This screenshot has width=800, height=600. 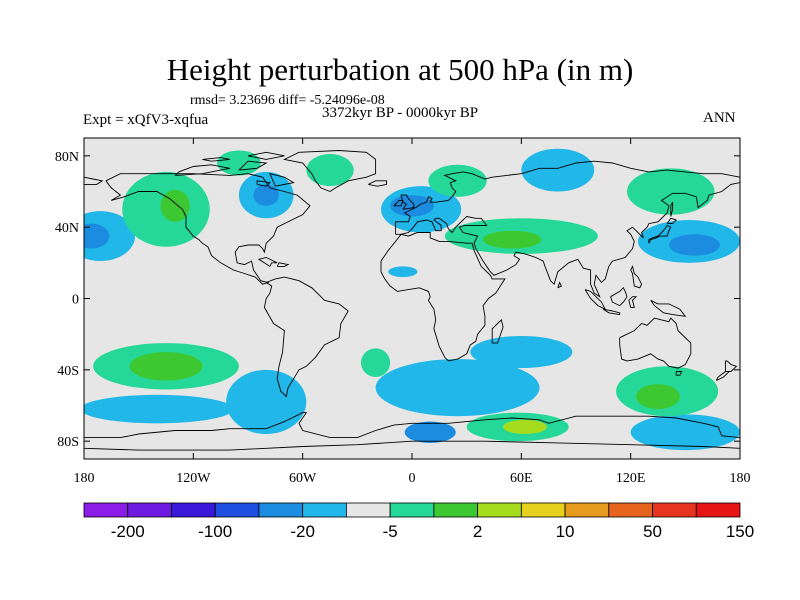 I want to click on anomaly-antarctic-high-core, so click(x=525, y=427).